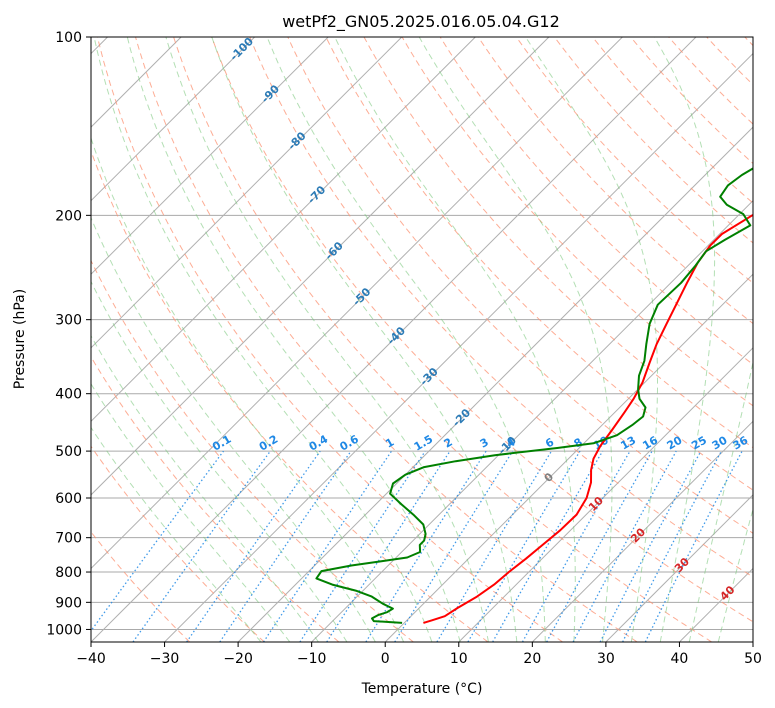 The width and height of the screenshot is (775, 708). I want to click on chart-title: wetPf2_GN05.2025.016.05.04.G12, so click(421, 22).